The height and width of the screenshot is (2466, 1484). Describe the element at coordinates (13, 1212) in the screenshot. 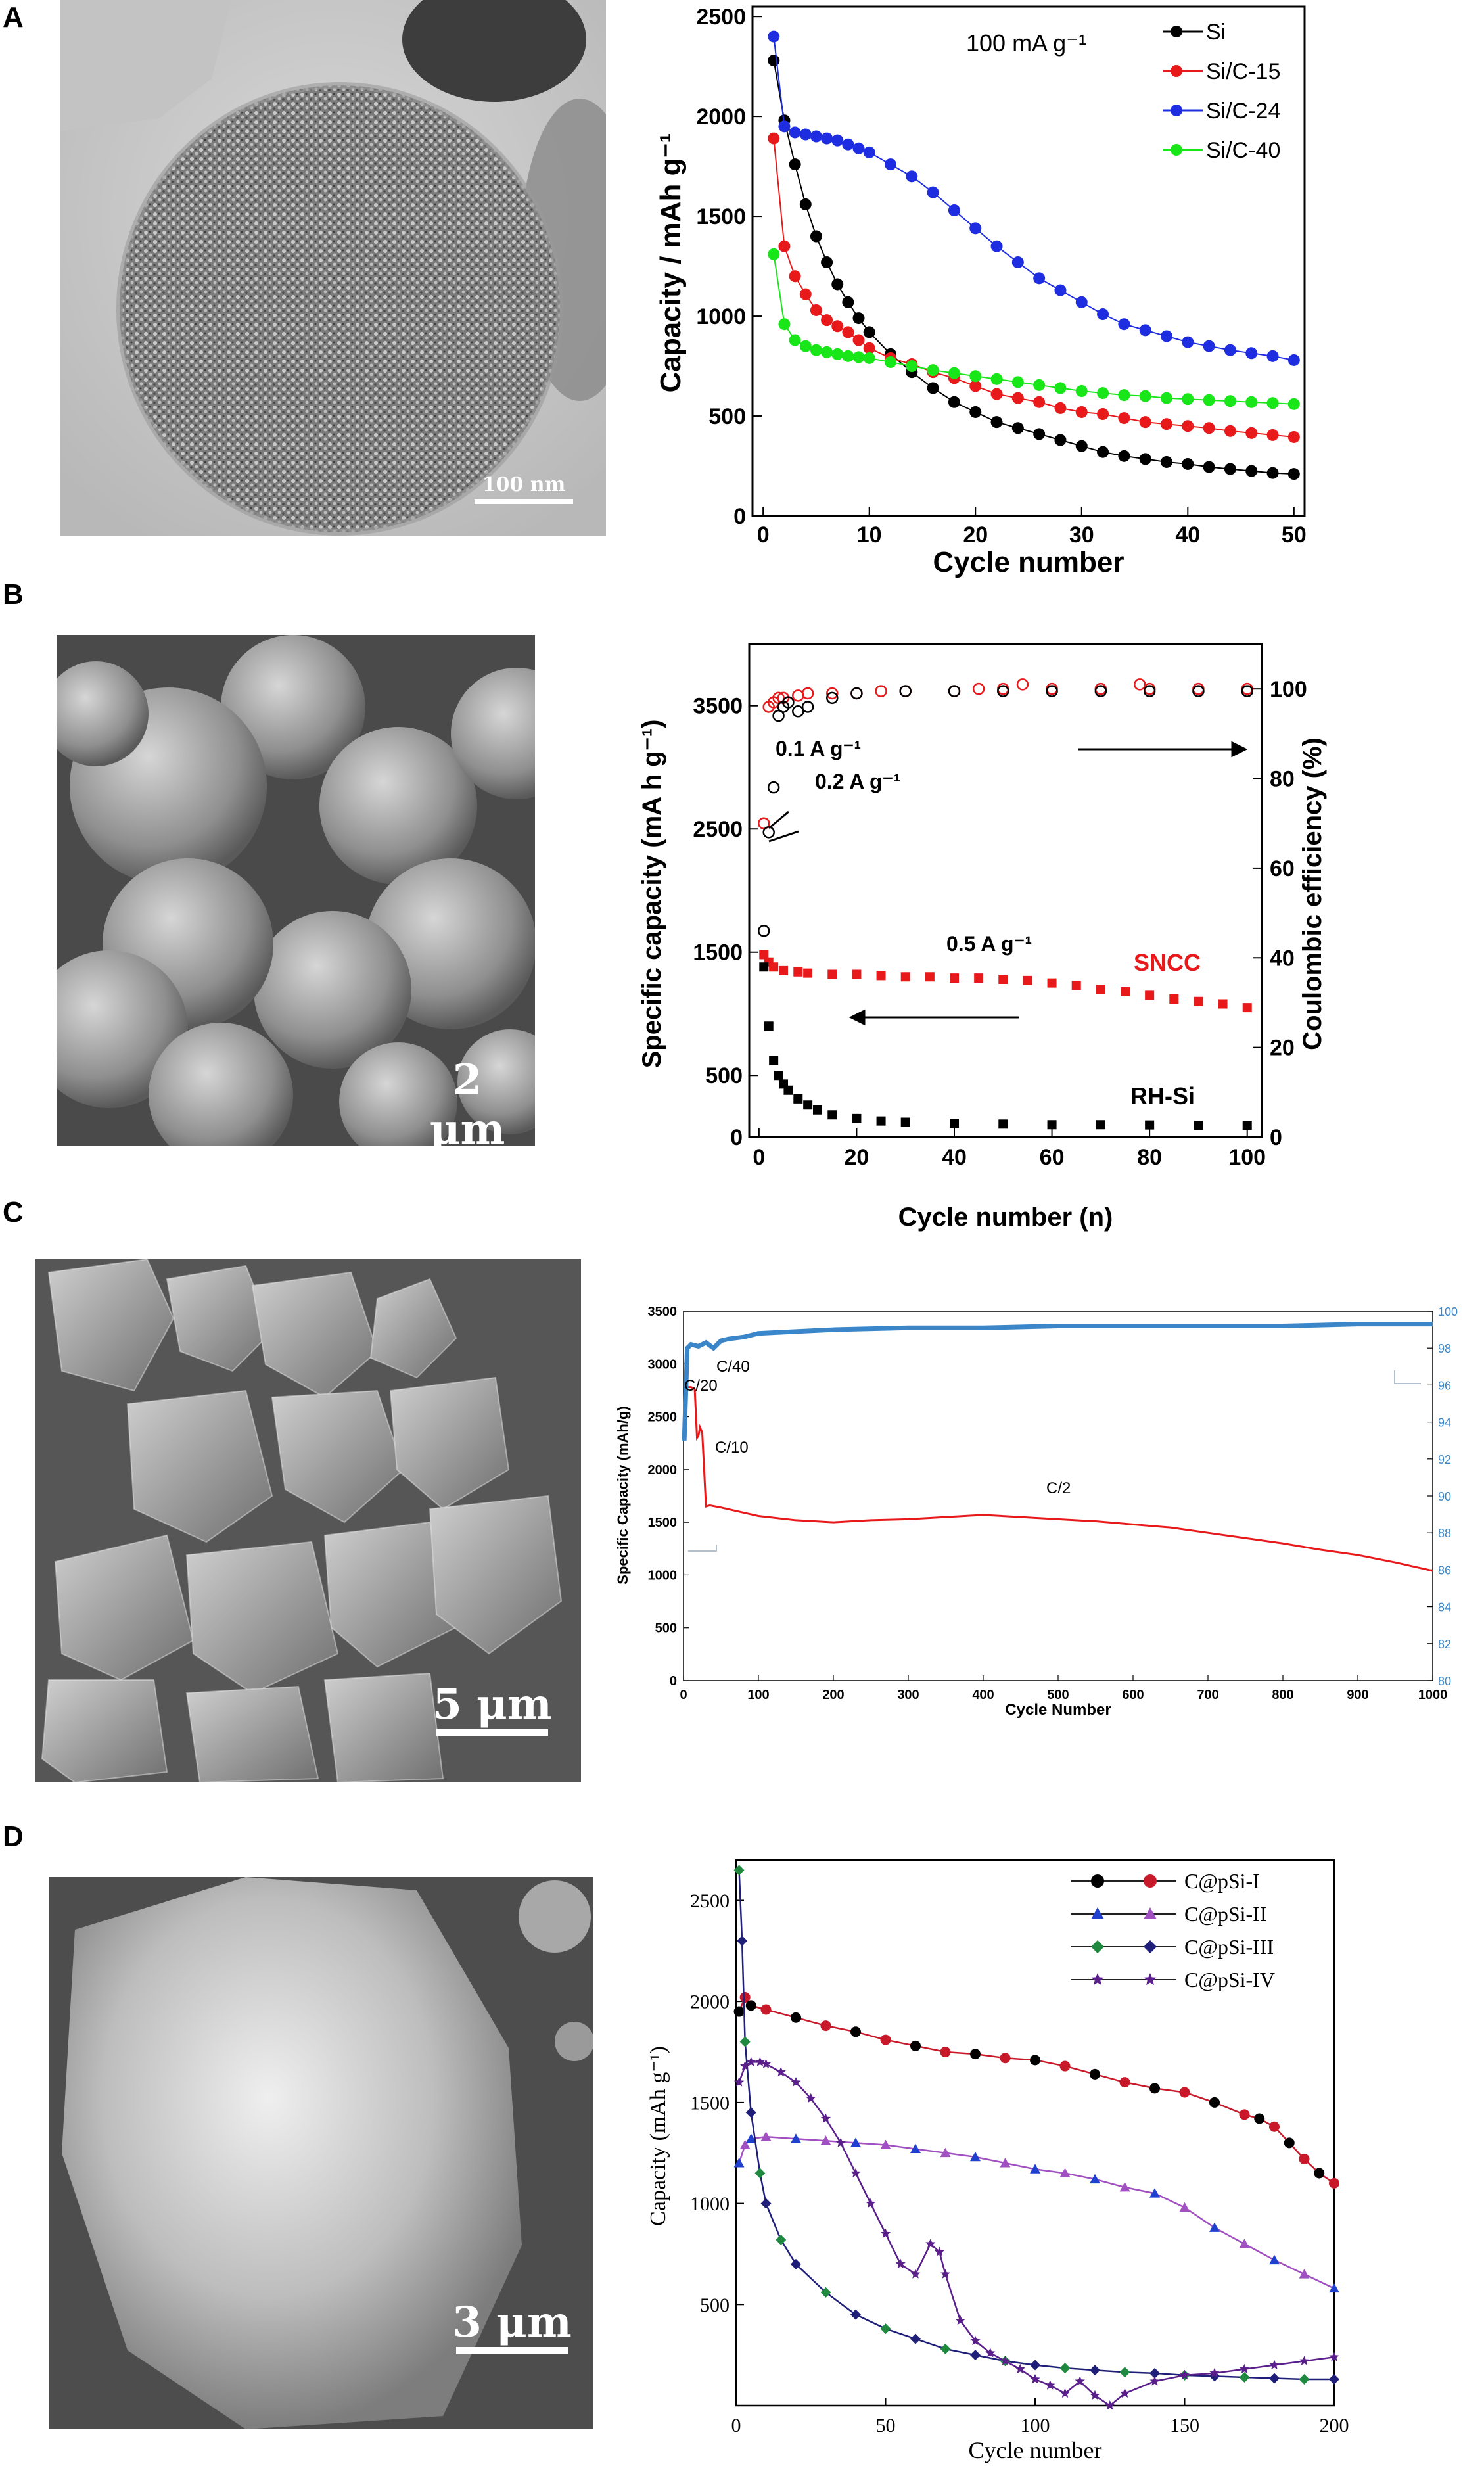

I see `panel-letter-c: C` at that location.